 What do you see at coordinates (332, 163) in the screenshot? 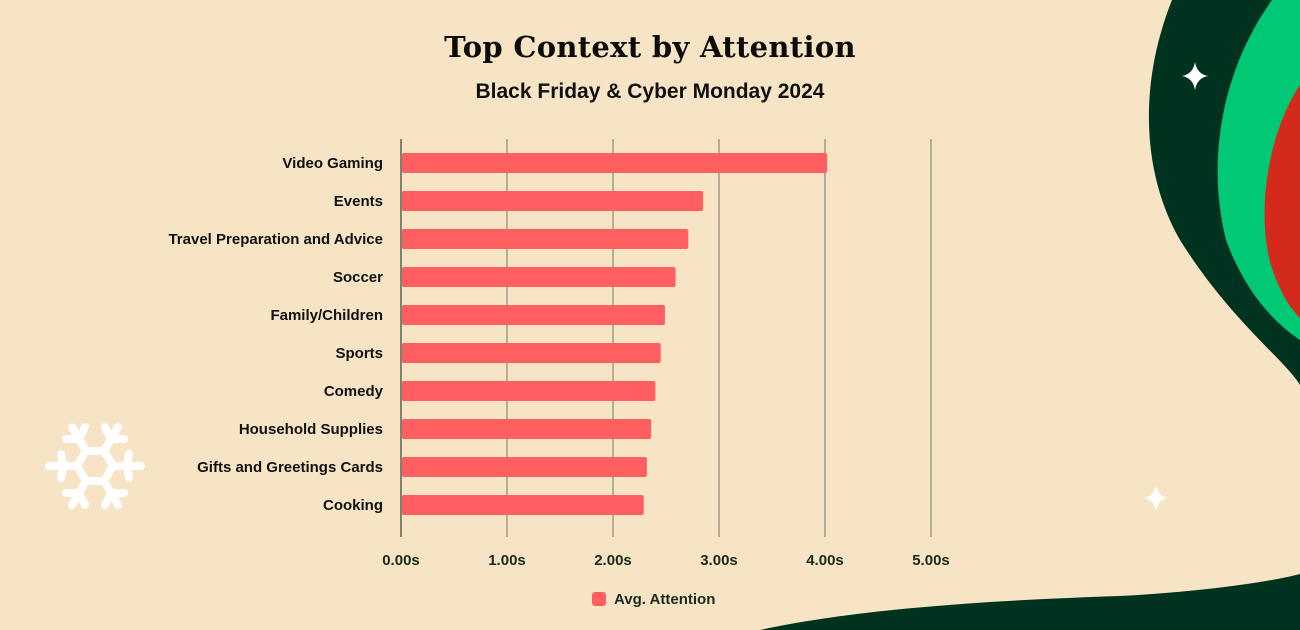
I see `category-label: Video Gaming` at bounding box center [332, 163].